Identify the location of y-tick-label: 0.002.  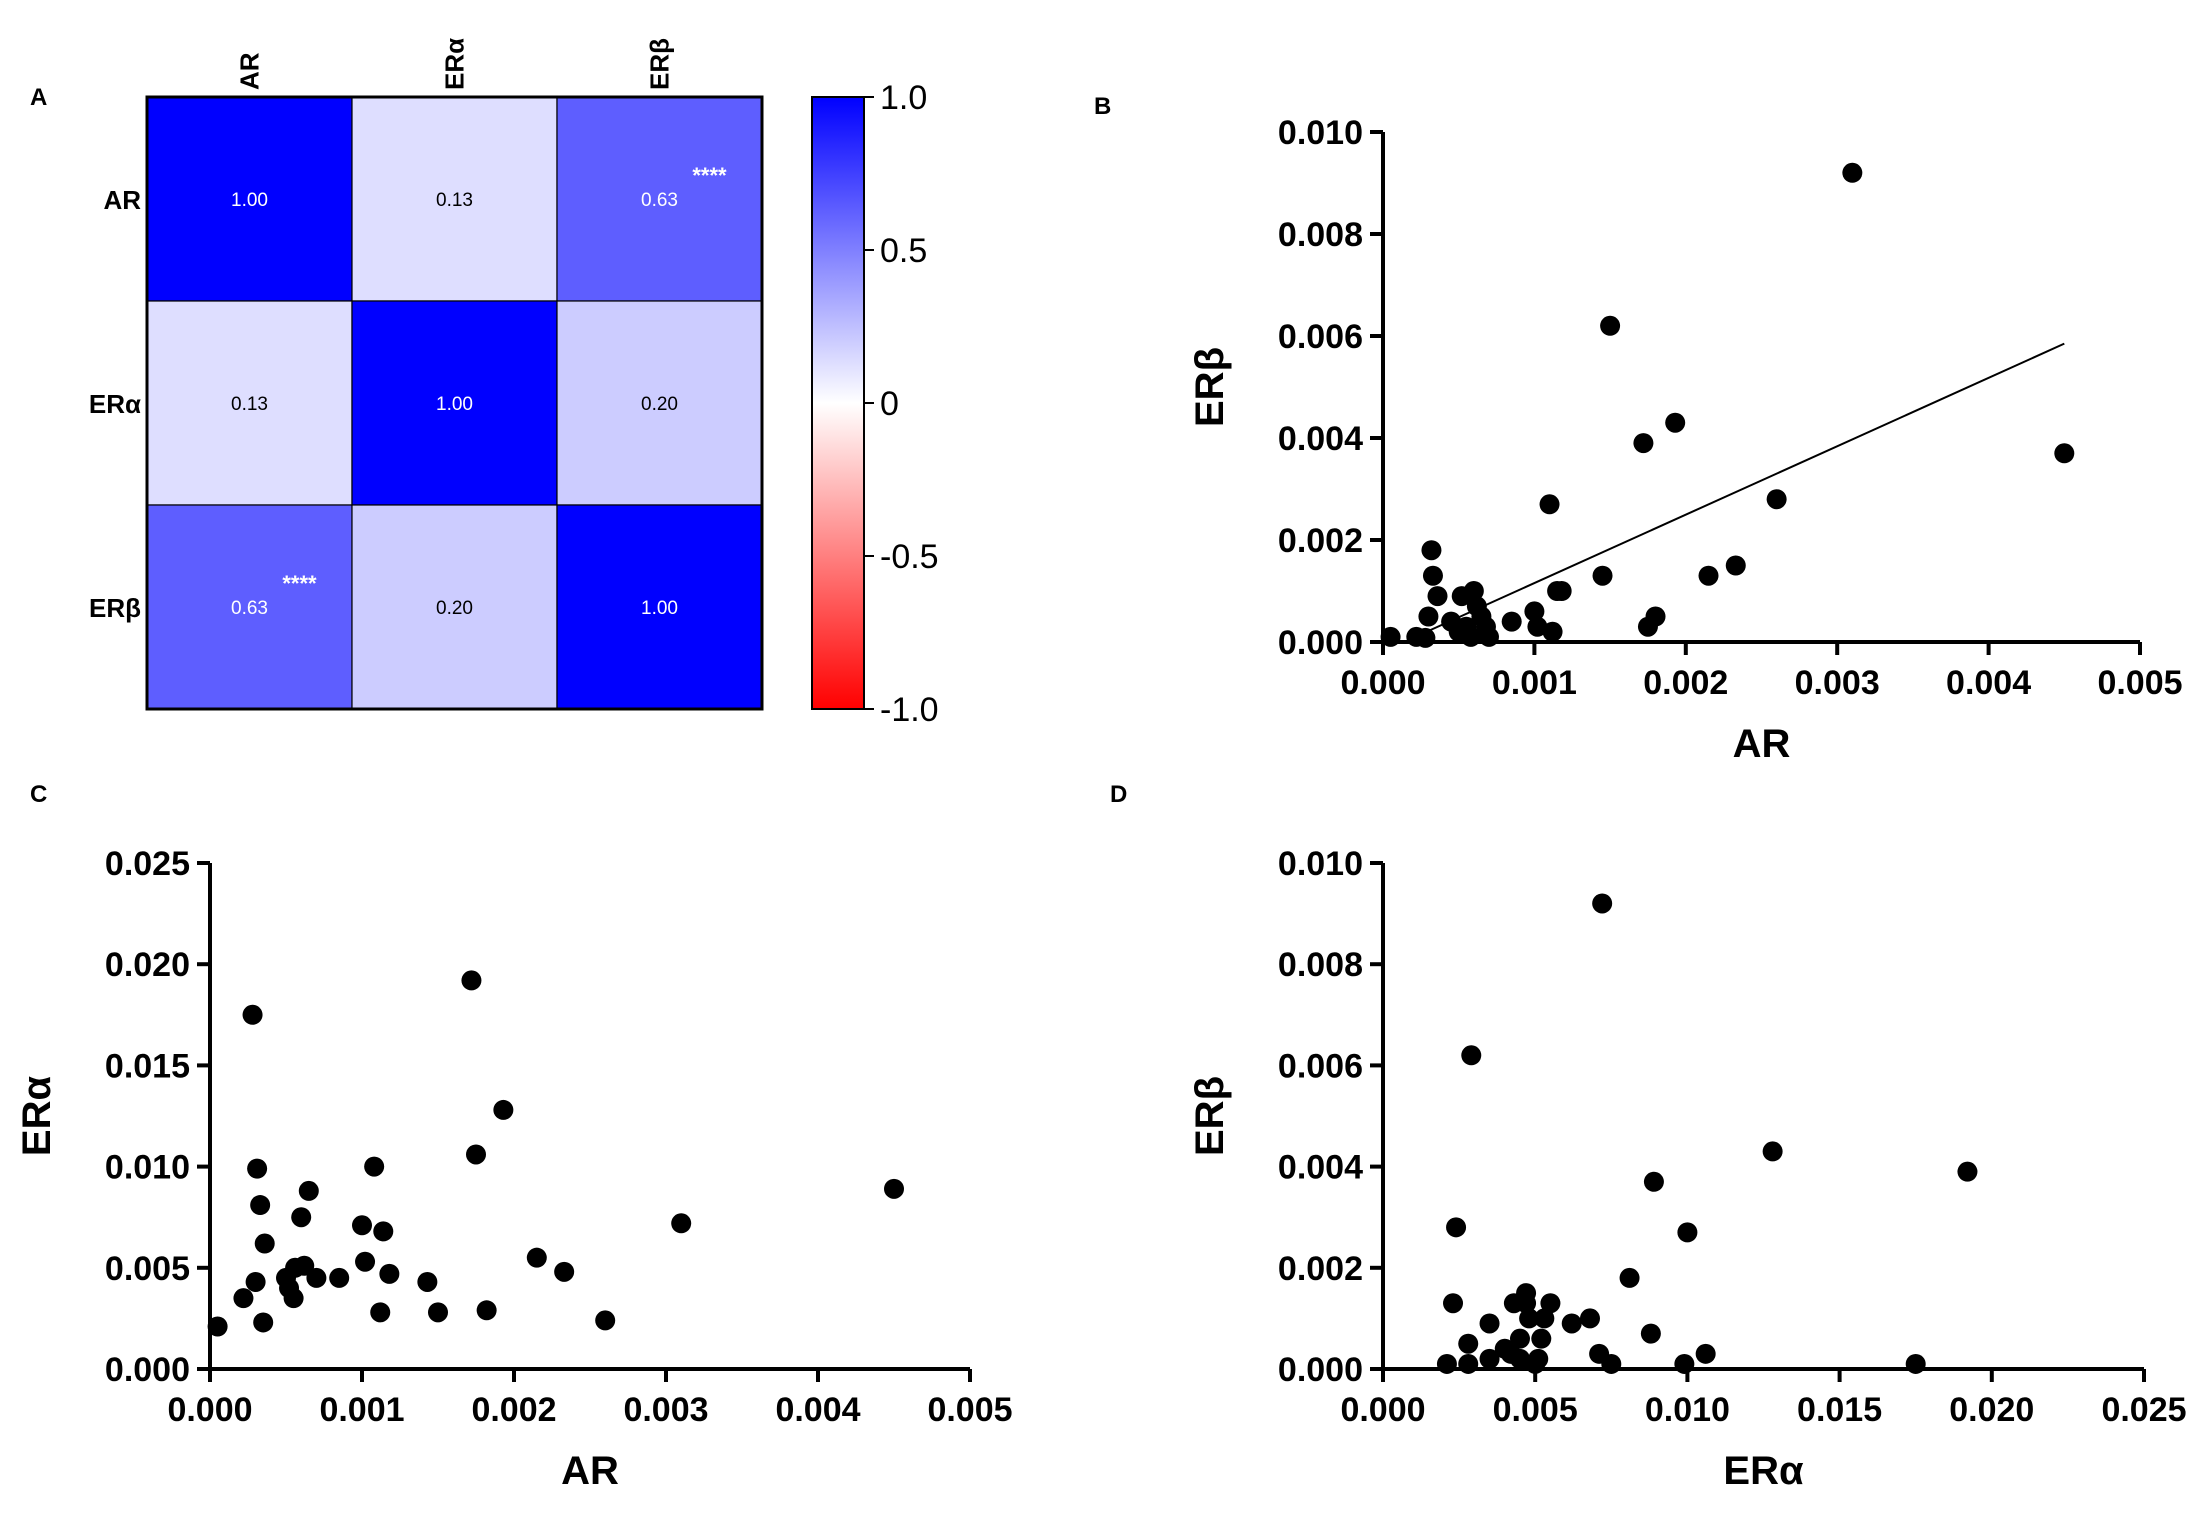
(1320, 541).